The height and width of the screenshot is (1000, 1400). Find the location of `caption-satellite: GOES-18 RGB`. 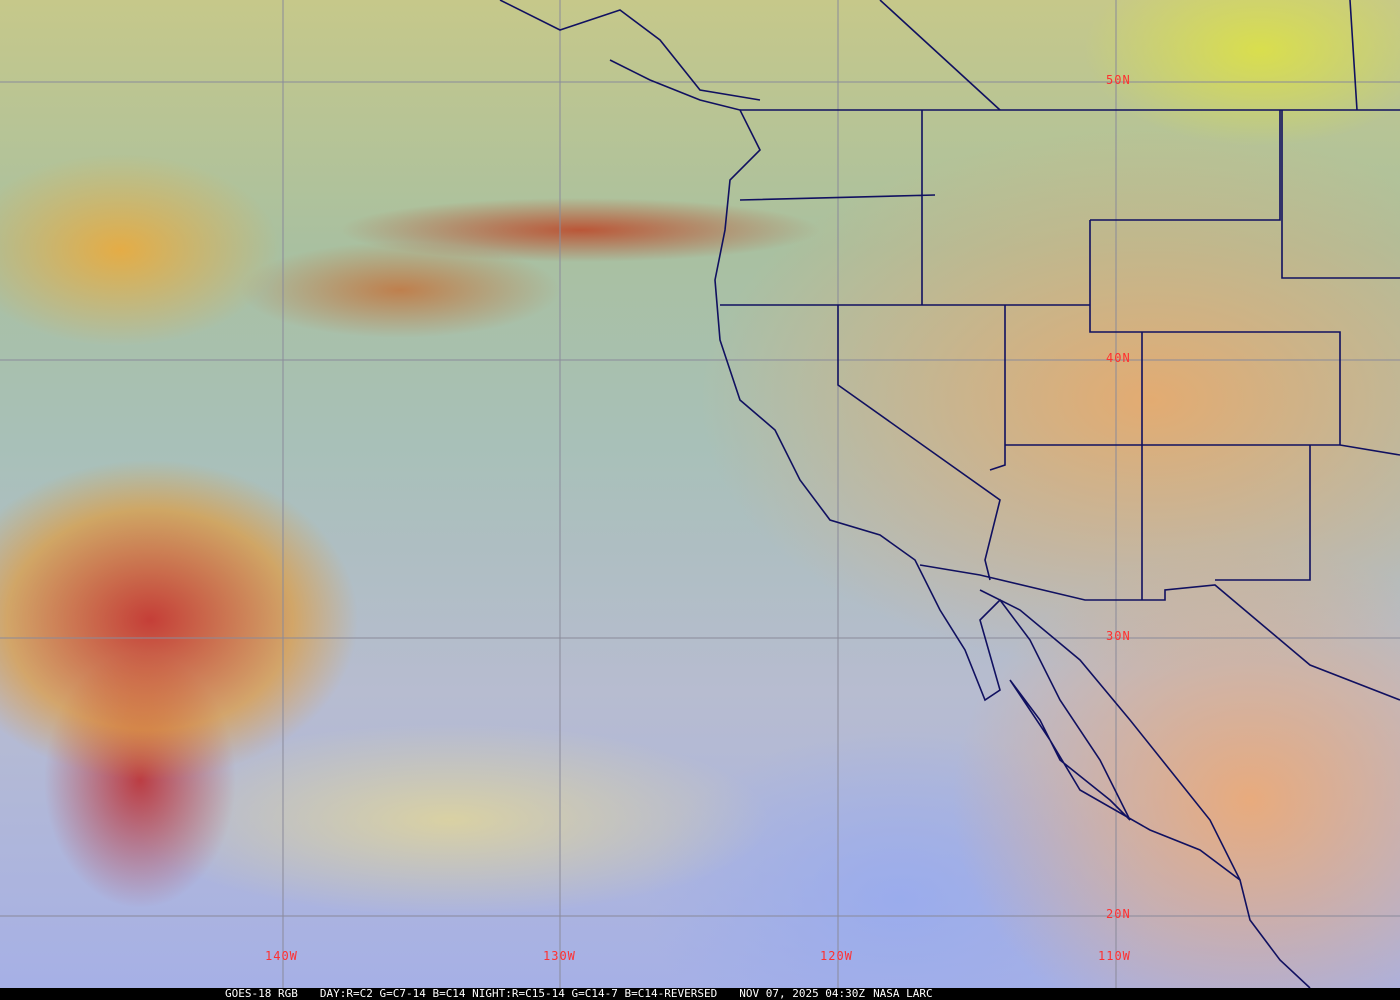

caption-satellite: GOES-18 RGB is located at coordinates (261, 993).